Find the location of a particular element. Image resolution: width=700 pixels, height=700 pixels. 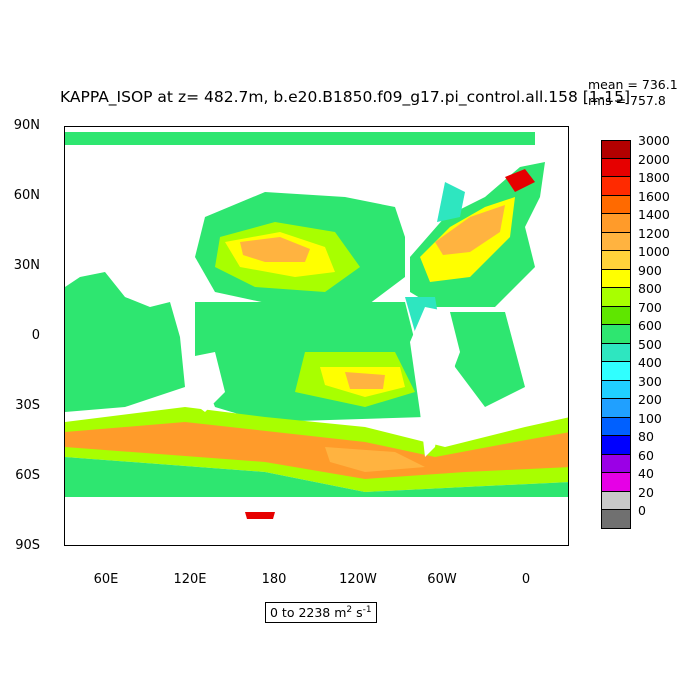

lon-label-120w: 120W is located at coordinates (358, 579).